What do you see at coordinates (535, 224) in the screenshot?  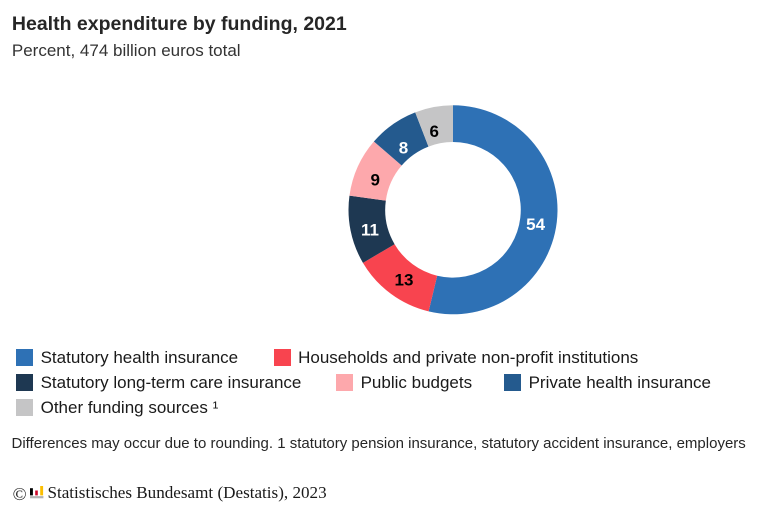 I see `svg-text: 54` at bounding box center [535, 224].